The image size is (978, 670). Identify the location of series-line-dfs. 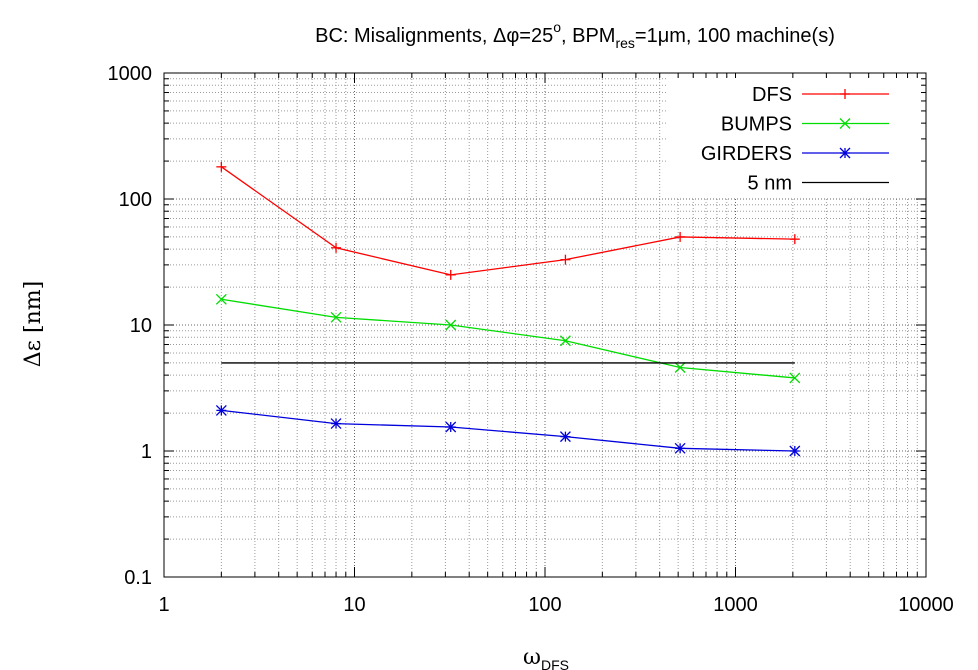
(507, 221).